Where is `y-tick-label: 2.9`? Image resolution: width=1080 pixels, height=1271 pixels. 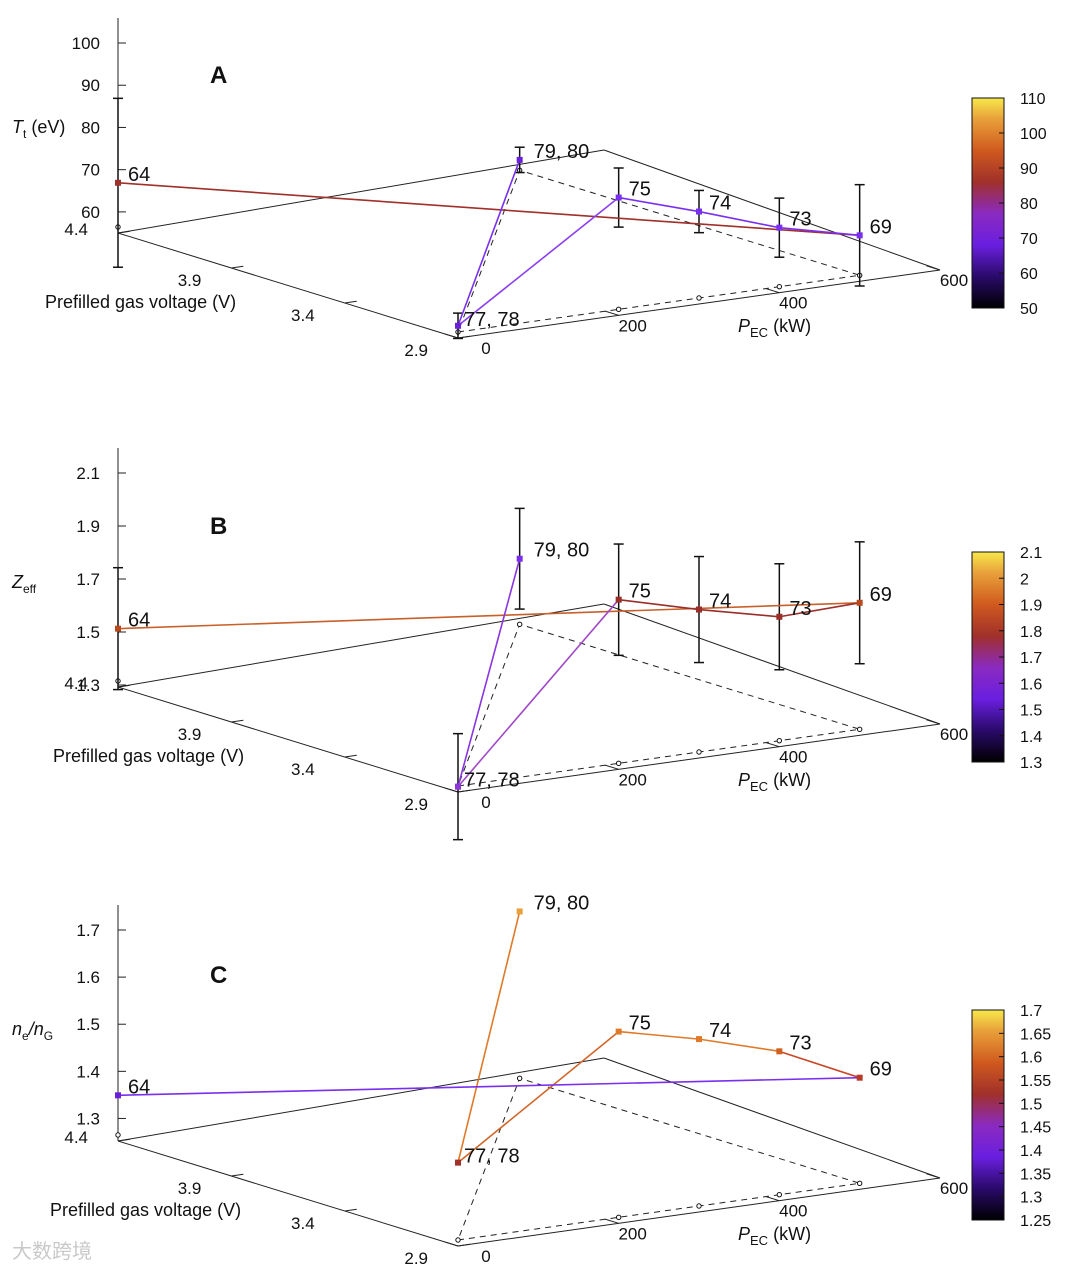 y-tick-label: 2.9 is located at coordinates (416, 1258).